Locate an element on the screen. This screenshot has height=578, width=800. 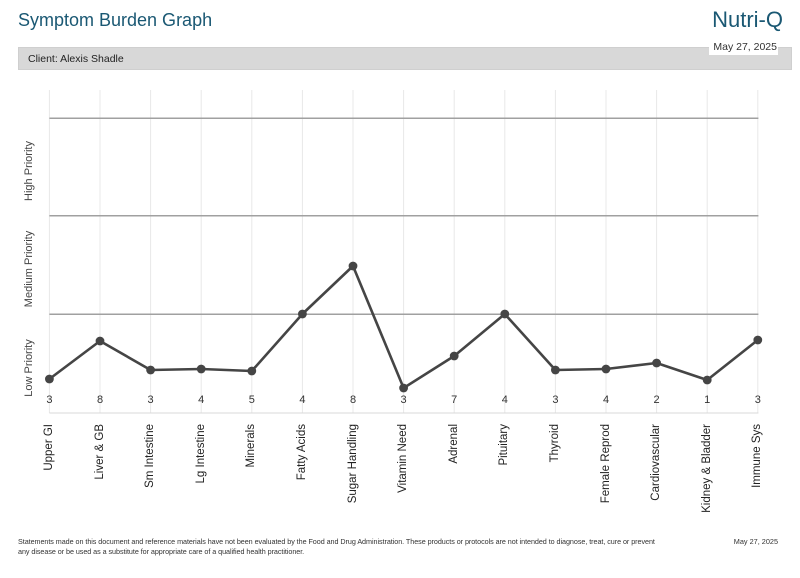
category-label-text: Female Reprod is located at coordinates (605, 464).